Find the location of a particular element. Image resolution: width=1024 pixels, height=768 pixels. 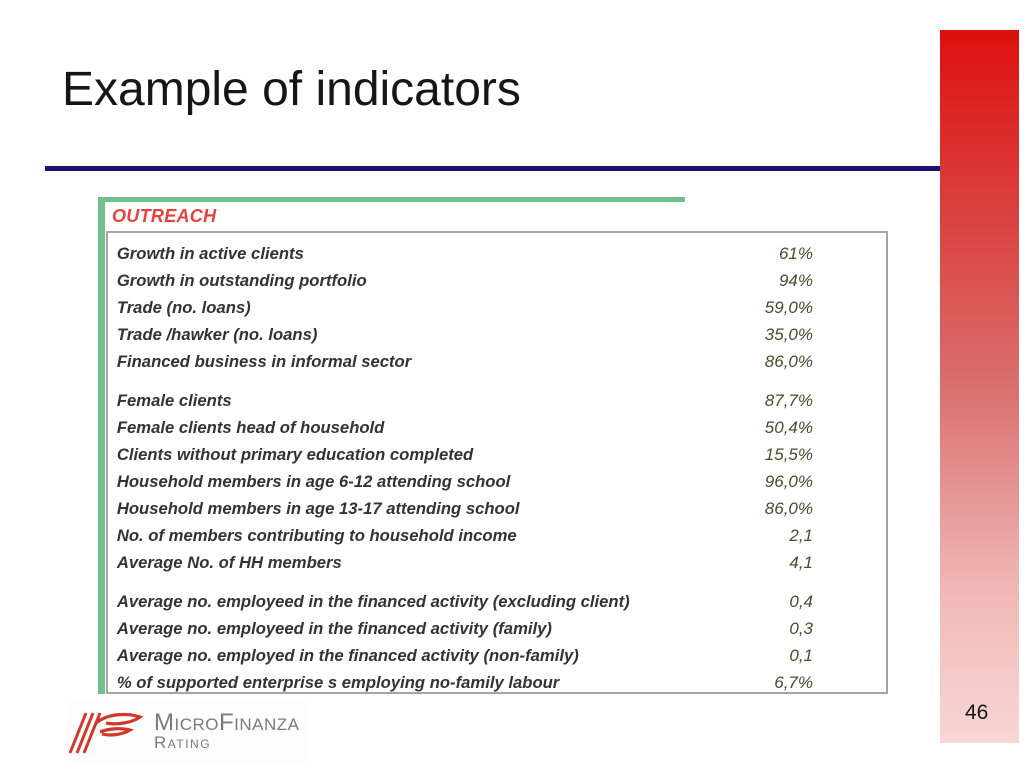

indicator-label: Female clients head of household is located at coordinates (250, 427).